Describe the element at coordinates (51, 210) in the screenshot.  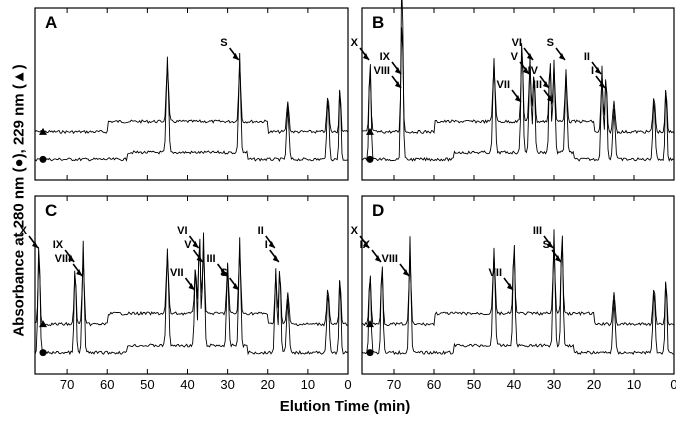
I see `panel-label: C` at that location.